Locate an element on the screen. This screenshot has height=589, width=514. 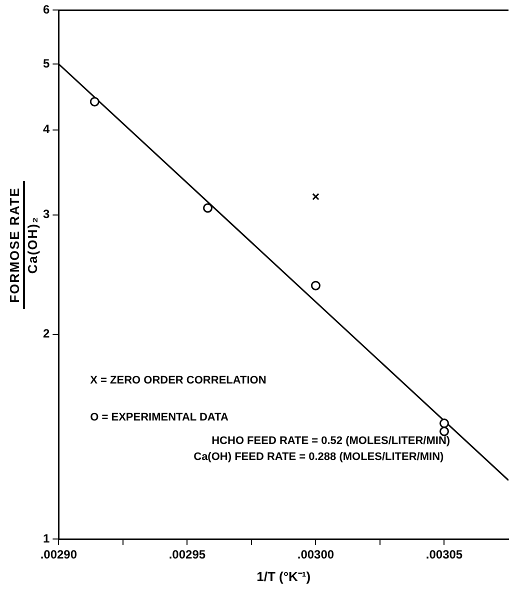
y-tick-label: 2 is located at coordinates (46, 333).